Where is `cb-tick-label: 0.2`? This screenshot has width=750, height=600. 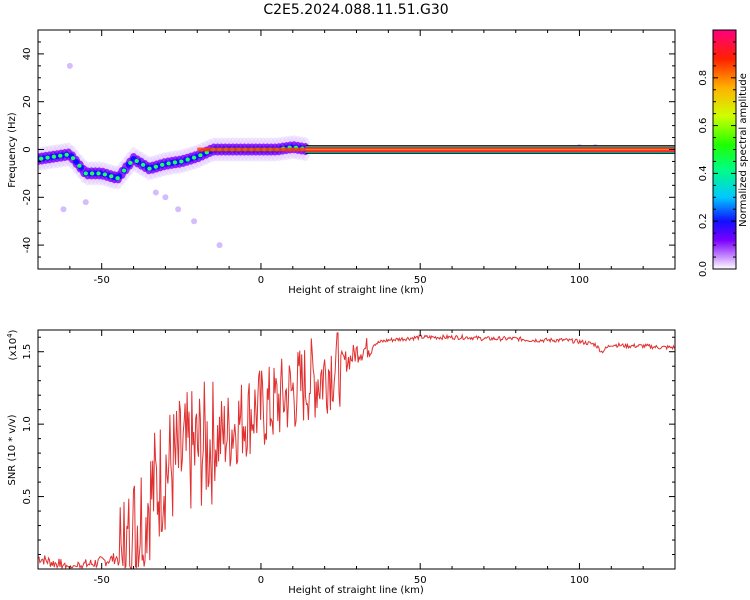
cb-tick-label: 0.2 is located at coordinates (703, 221).